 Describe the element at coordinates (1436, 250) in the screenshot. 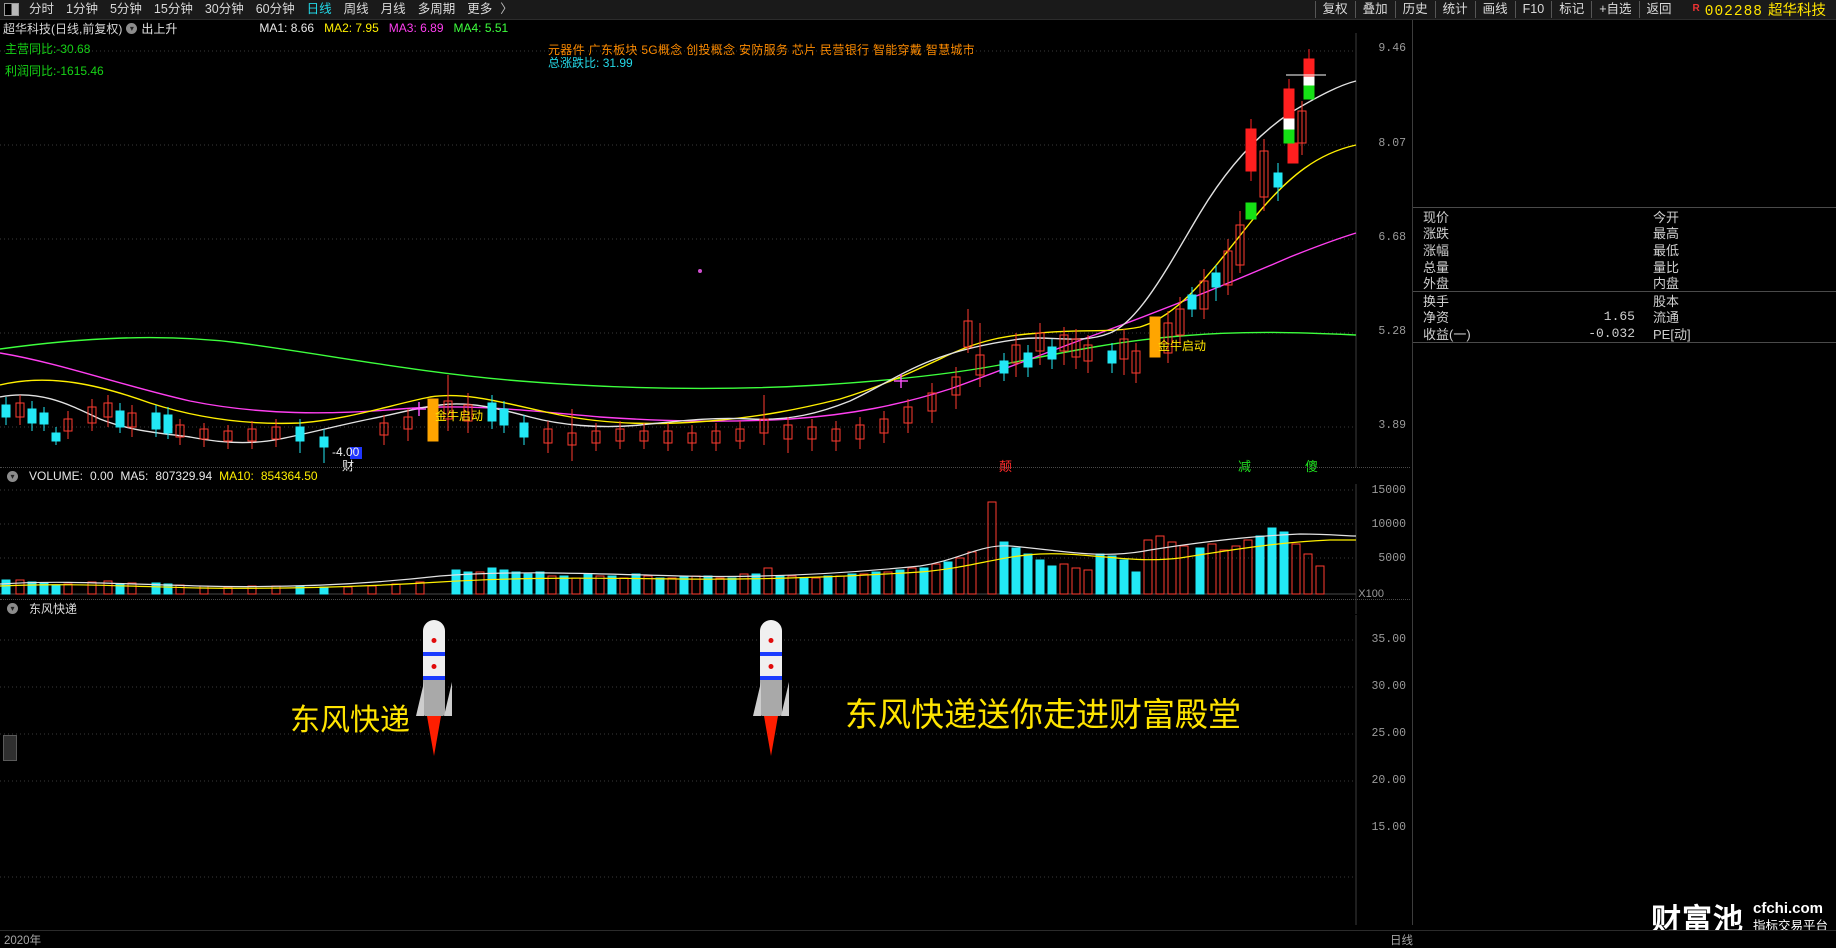

I see `quote-label-changepct: 涨幅` at that location.